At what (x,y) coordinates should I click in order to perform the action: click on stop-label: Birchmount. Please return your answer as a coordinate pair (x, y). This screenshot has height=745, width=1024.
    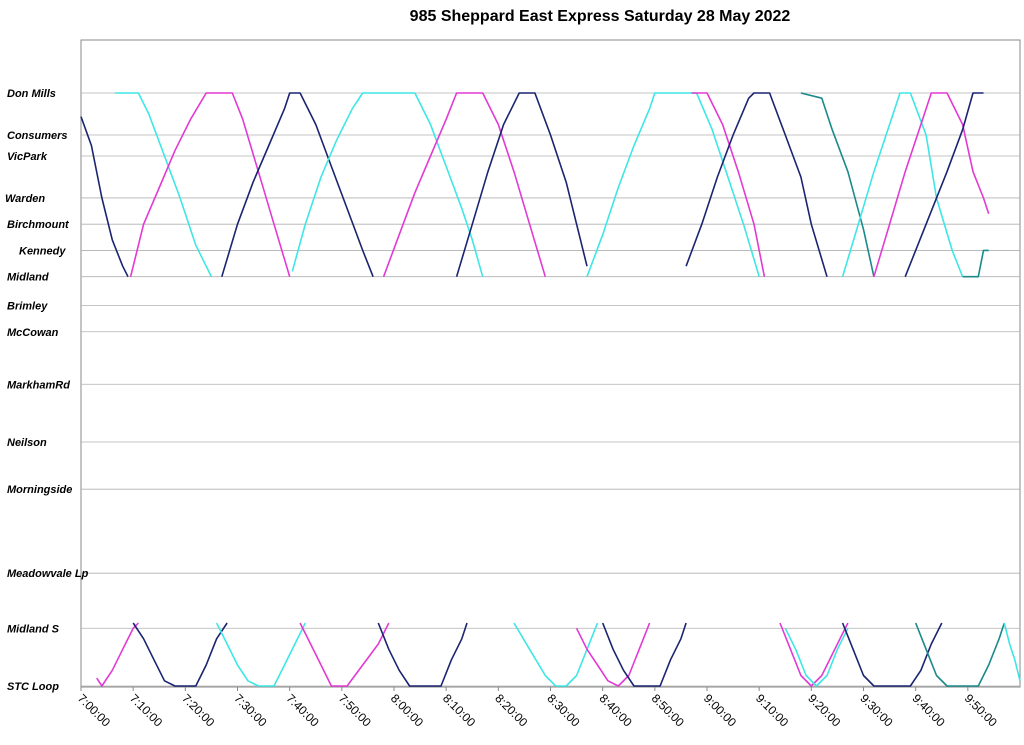
    Looking at the image, I should click on (38, 225).